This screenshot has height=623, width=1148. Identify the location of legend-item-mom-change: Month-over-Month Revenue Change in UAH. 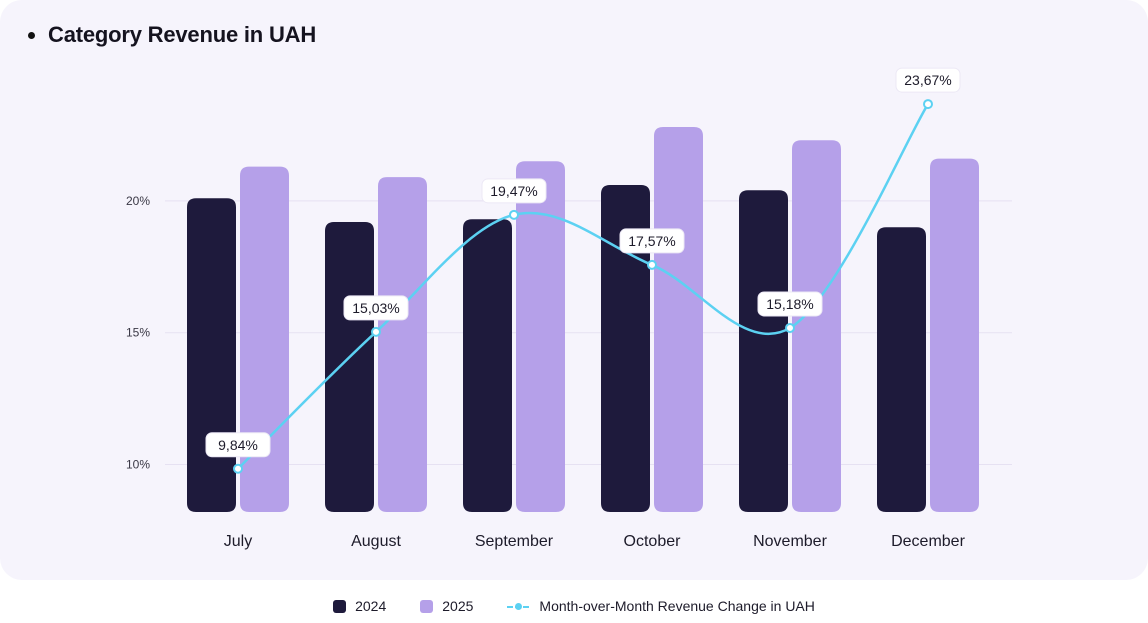
(661, 606).